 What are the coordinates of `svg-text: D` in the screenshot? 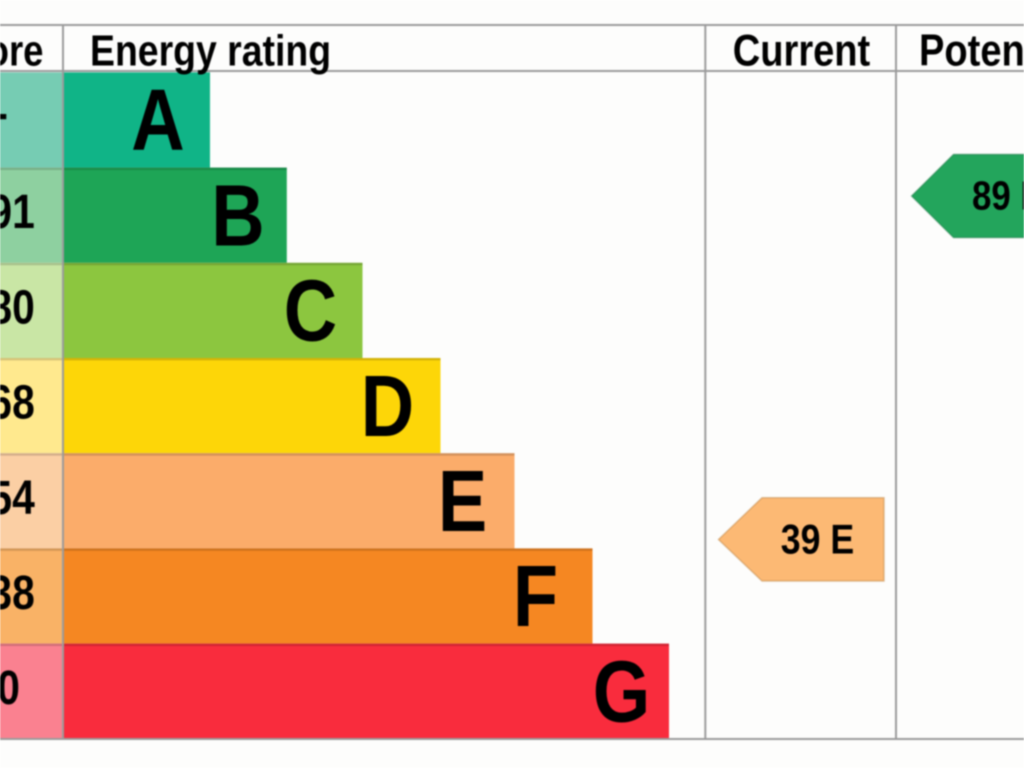 It's located at (387, 406).